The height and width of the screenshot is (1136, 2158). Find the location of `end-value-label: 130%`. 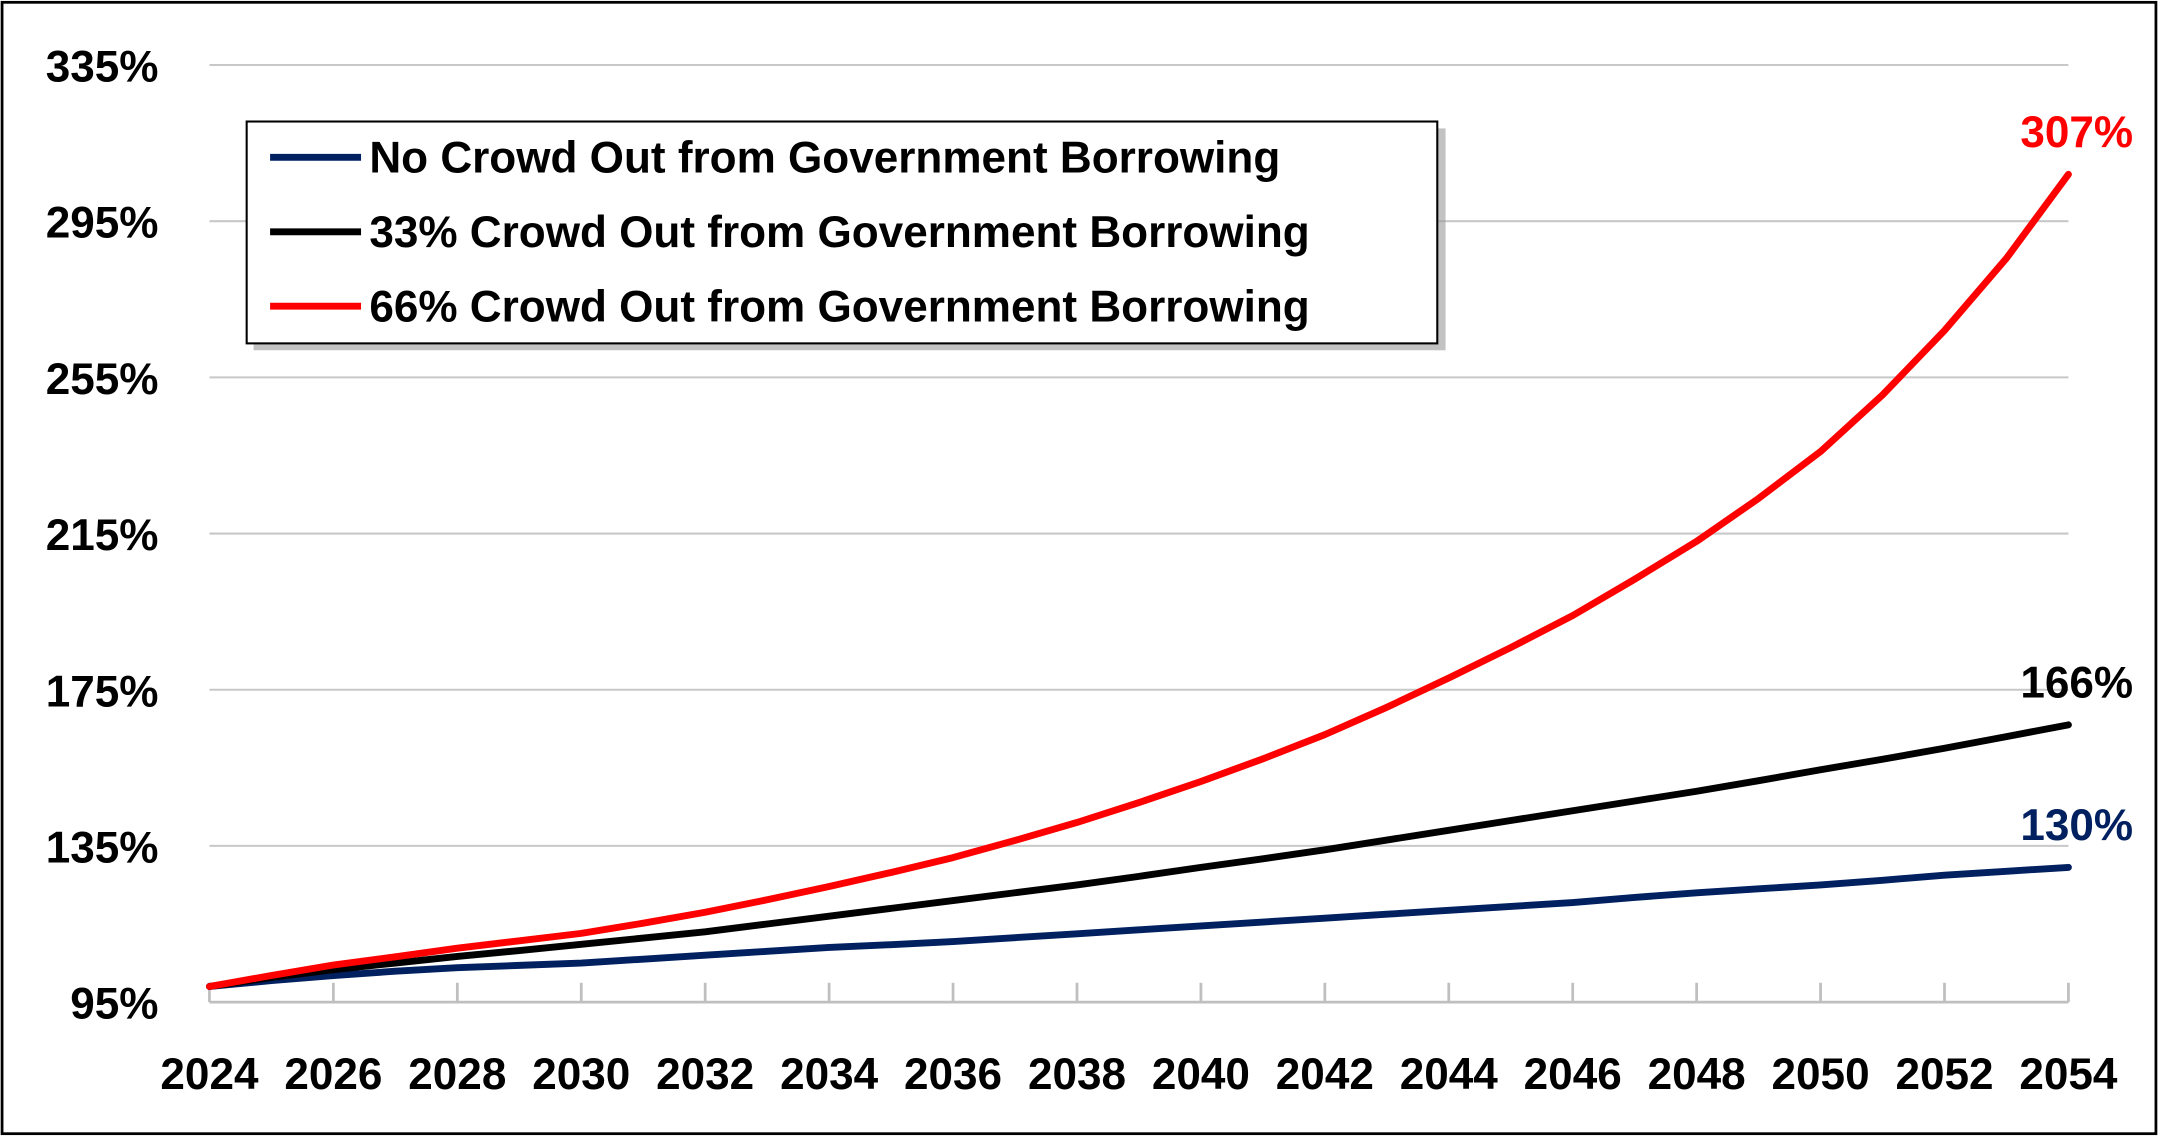

end-value-label: 130% is located at coordinates (2076, 825).